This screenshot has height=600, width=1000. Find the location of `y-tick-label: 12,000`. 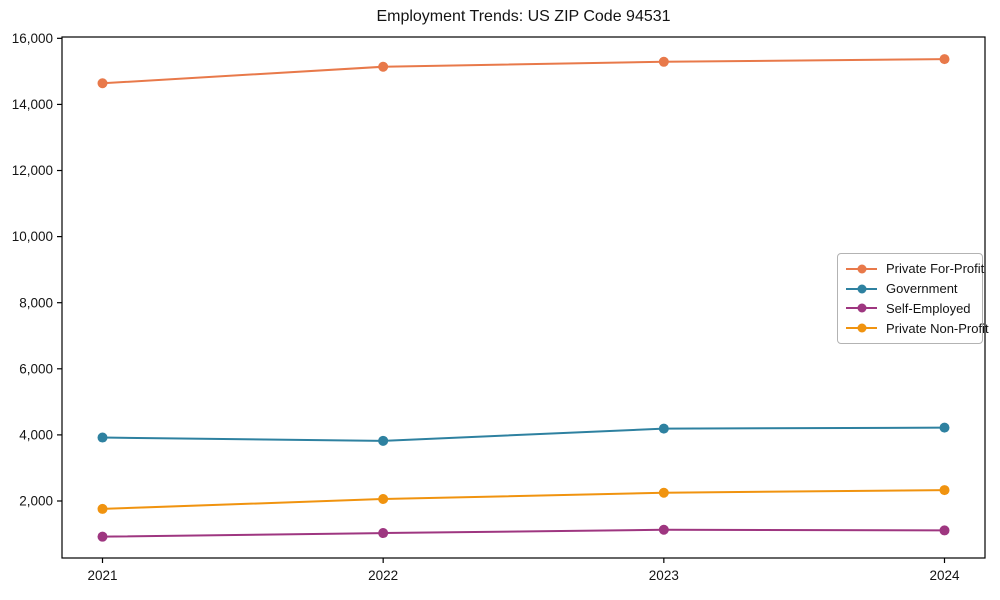

y-tick-label: 12,000 is located at coordinates (32, 170).